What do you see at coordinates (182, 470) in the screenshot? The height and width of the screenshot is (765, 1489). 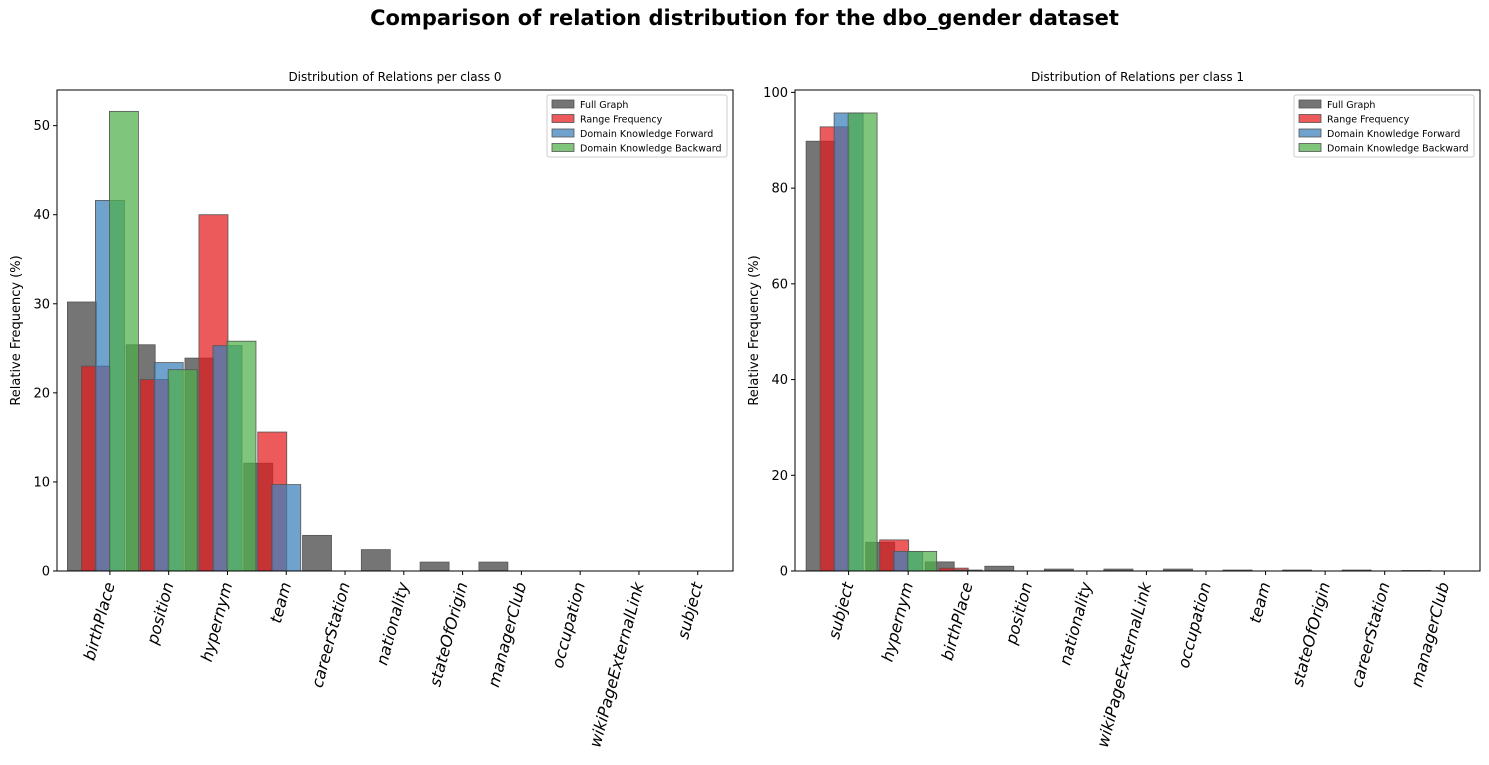 I see `bar-domain-knowledge-backward-position` at bounding box center [182, 470].